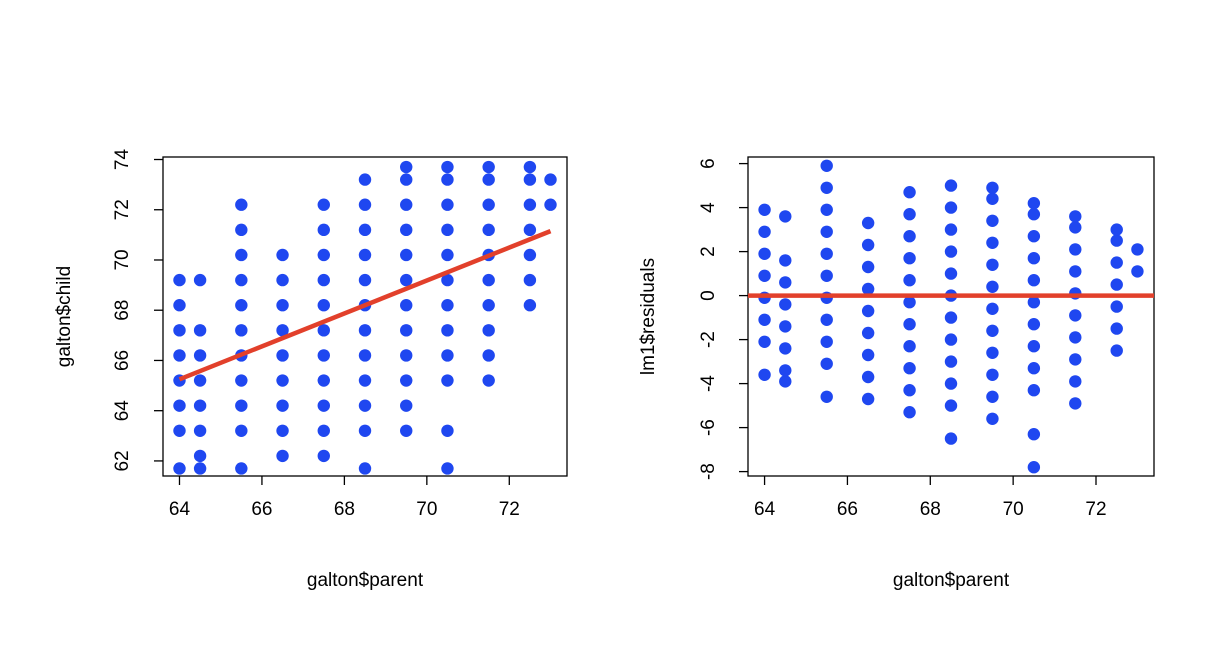  What do you see at coordinates (180, 509) in the screenshot?
I see `x-tick-label: 64` at bounding box center [180, 509].